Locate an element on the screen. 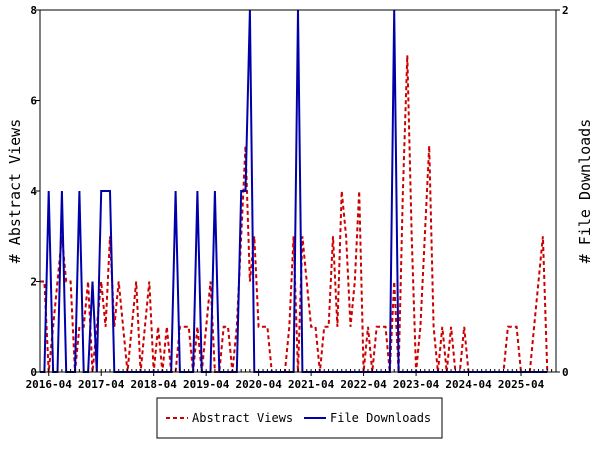 Image resolution: width=600 pixels, height=450 pixels. y-tick-label: 6 is located at coordinates (33, 101).